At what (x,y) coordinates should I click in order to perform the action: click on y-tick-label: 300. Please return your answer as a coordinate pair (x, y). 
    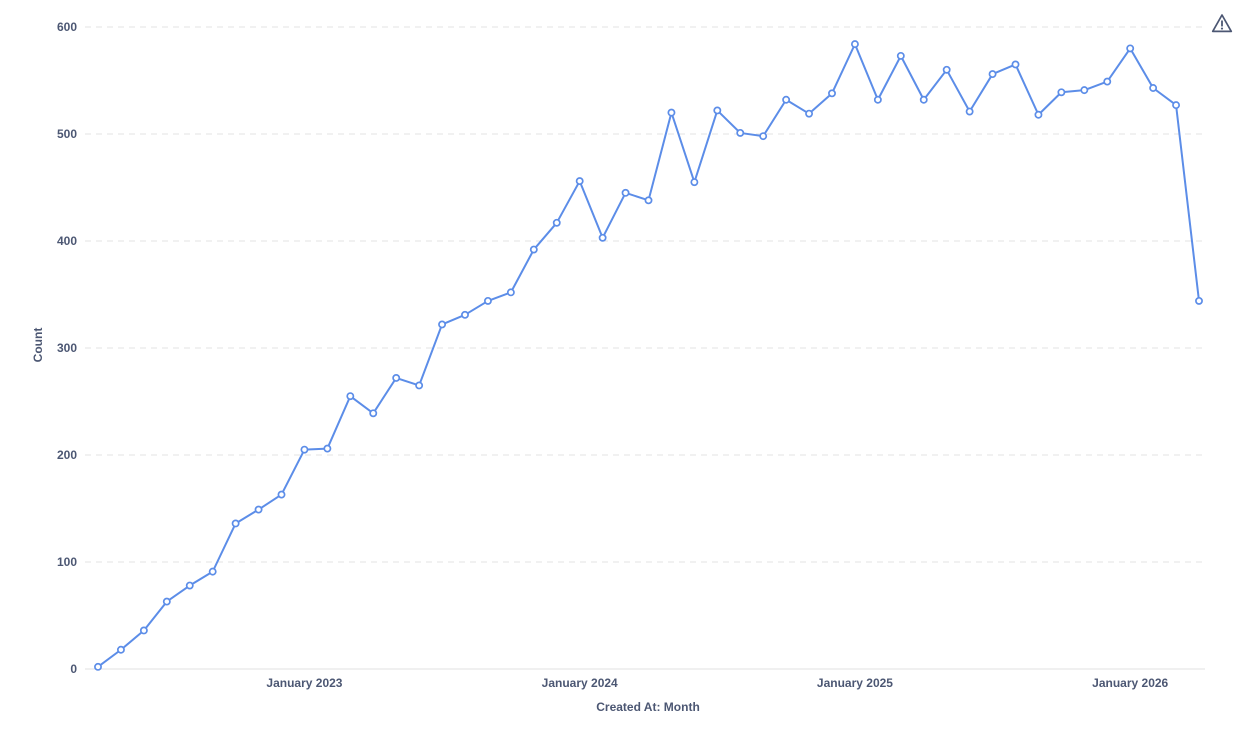
    Looking at the image, I should click on (67, 348).